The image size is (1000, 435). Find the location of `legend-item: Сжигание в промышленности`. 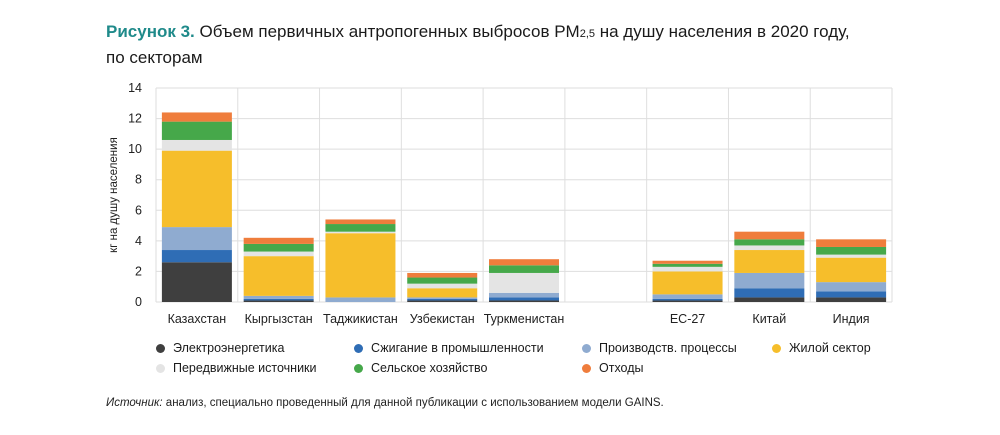

legend-item: Сжигание в промышленности is located at coordinates (449, 348).